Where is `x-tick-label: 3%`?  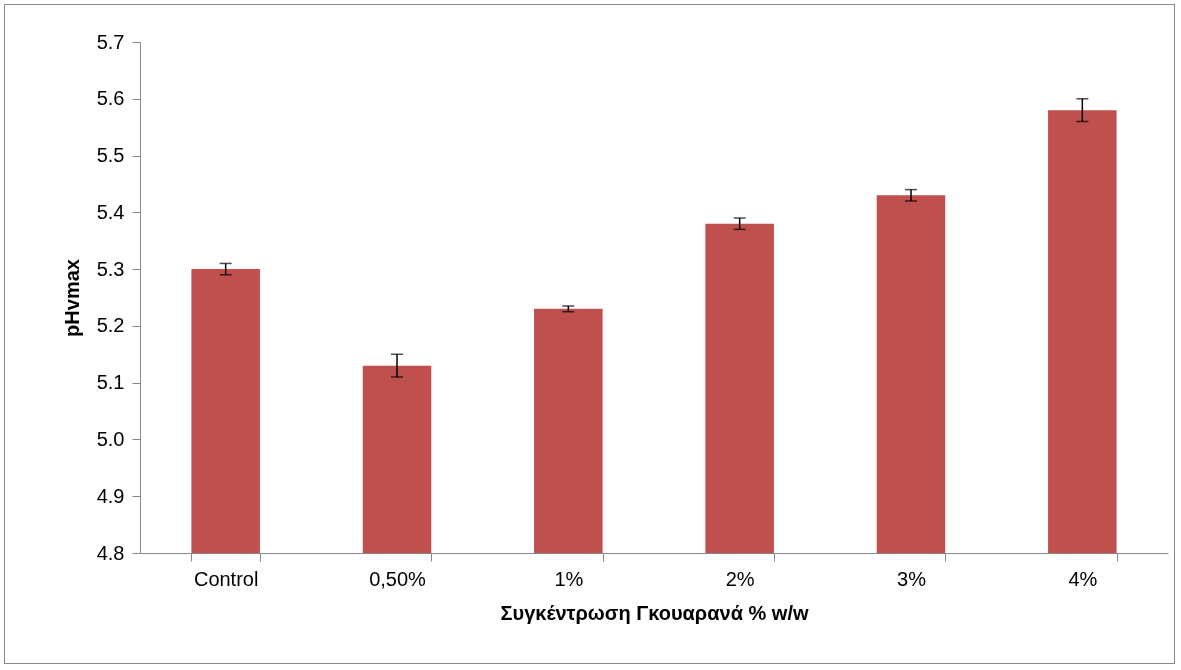 x-tick-label: 3% is located at coordinates (912, 578).